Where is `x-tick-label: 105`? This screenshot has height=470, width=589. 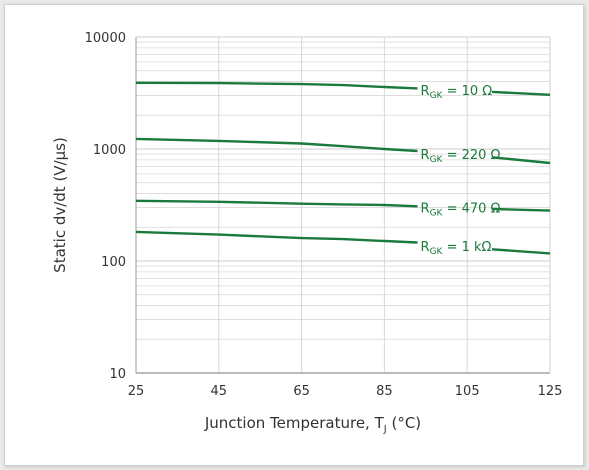 x-tick-label: 105 is located at coordinates (467, 391).